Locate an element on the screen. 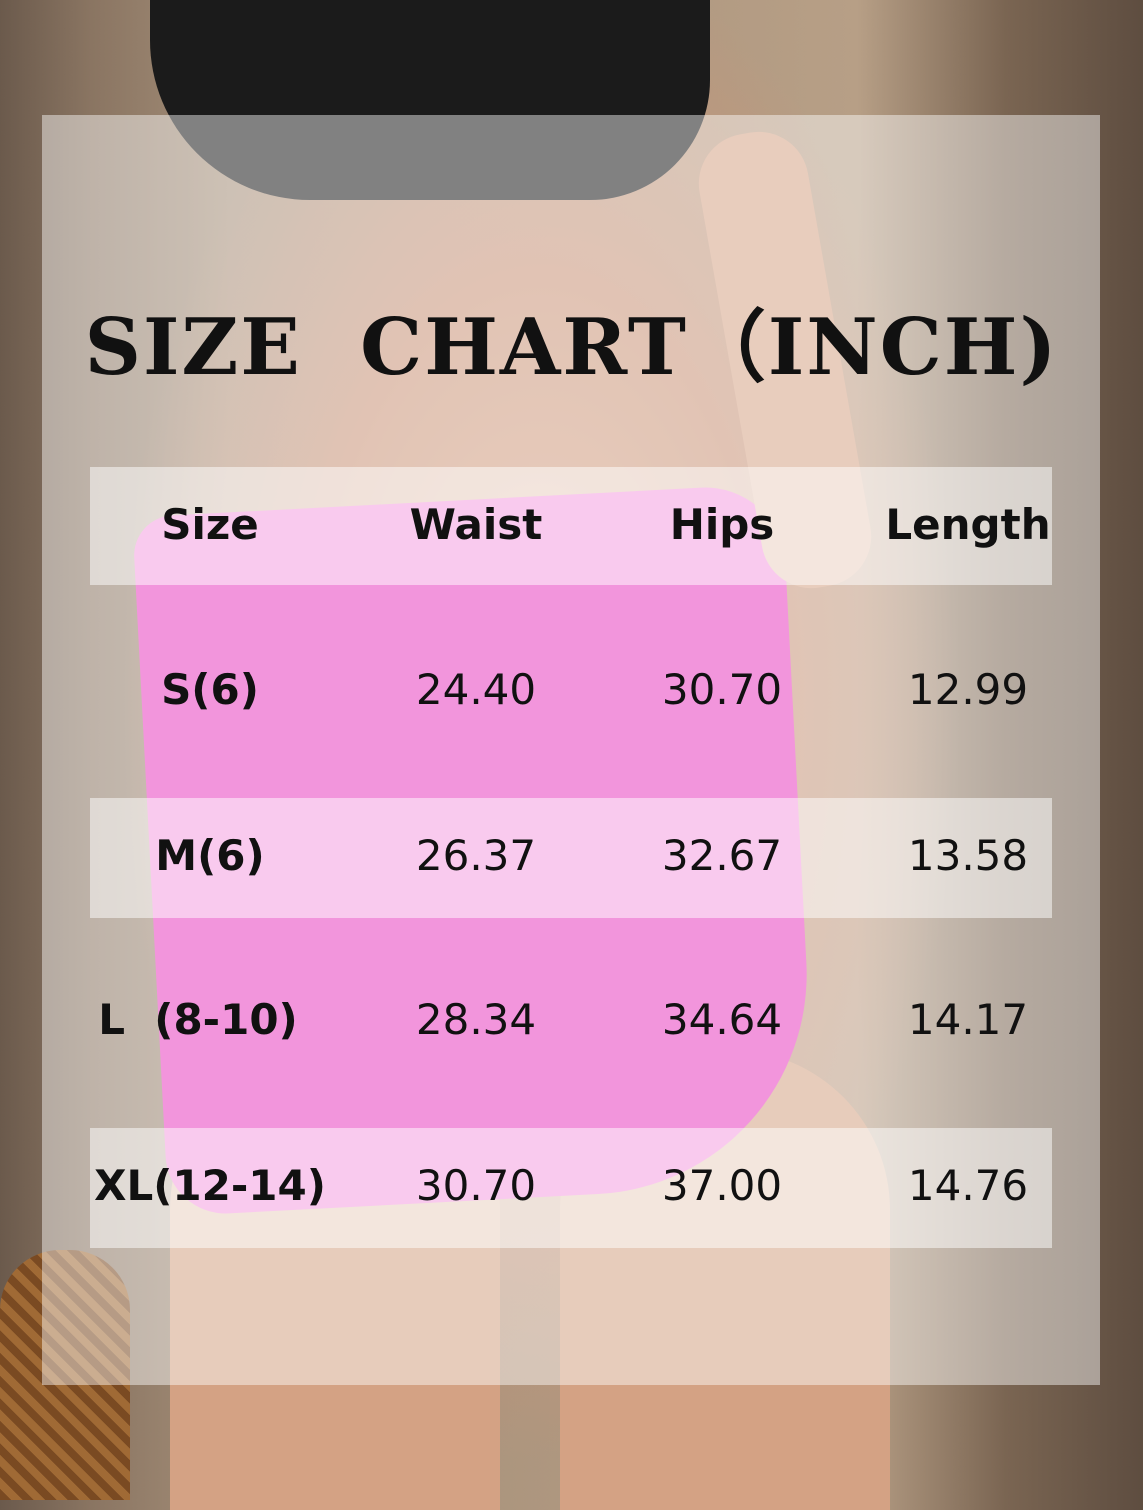  hips-cell: 32.67 is located at coordinates (722, 855).